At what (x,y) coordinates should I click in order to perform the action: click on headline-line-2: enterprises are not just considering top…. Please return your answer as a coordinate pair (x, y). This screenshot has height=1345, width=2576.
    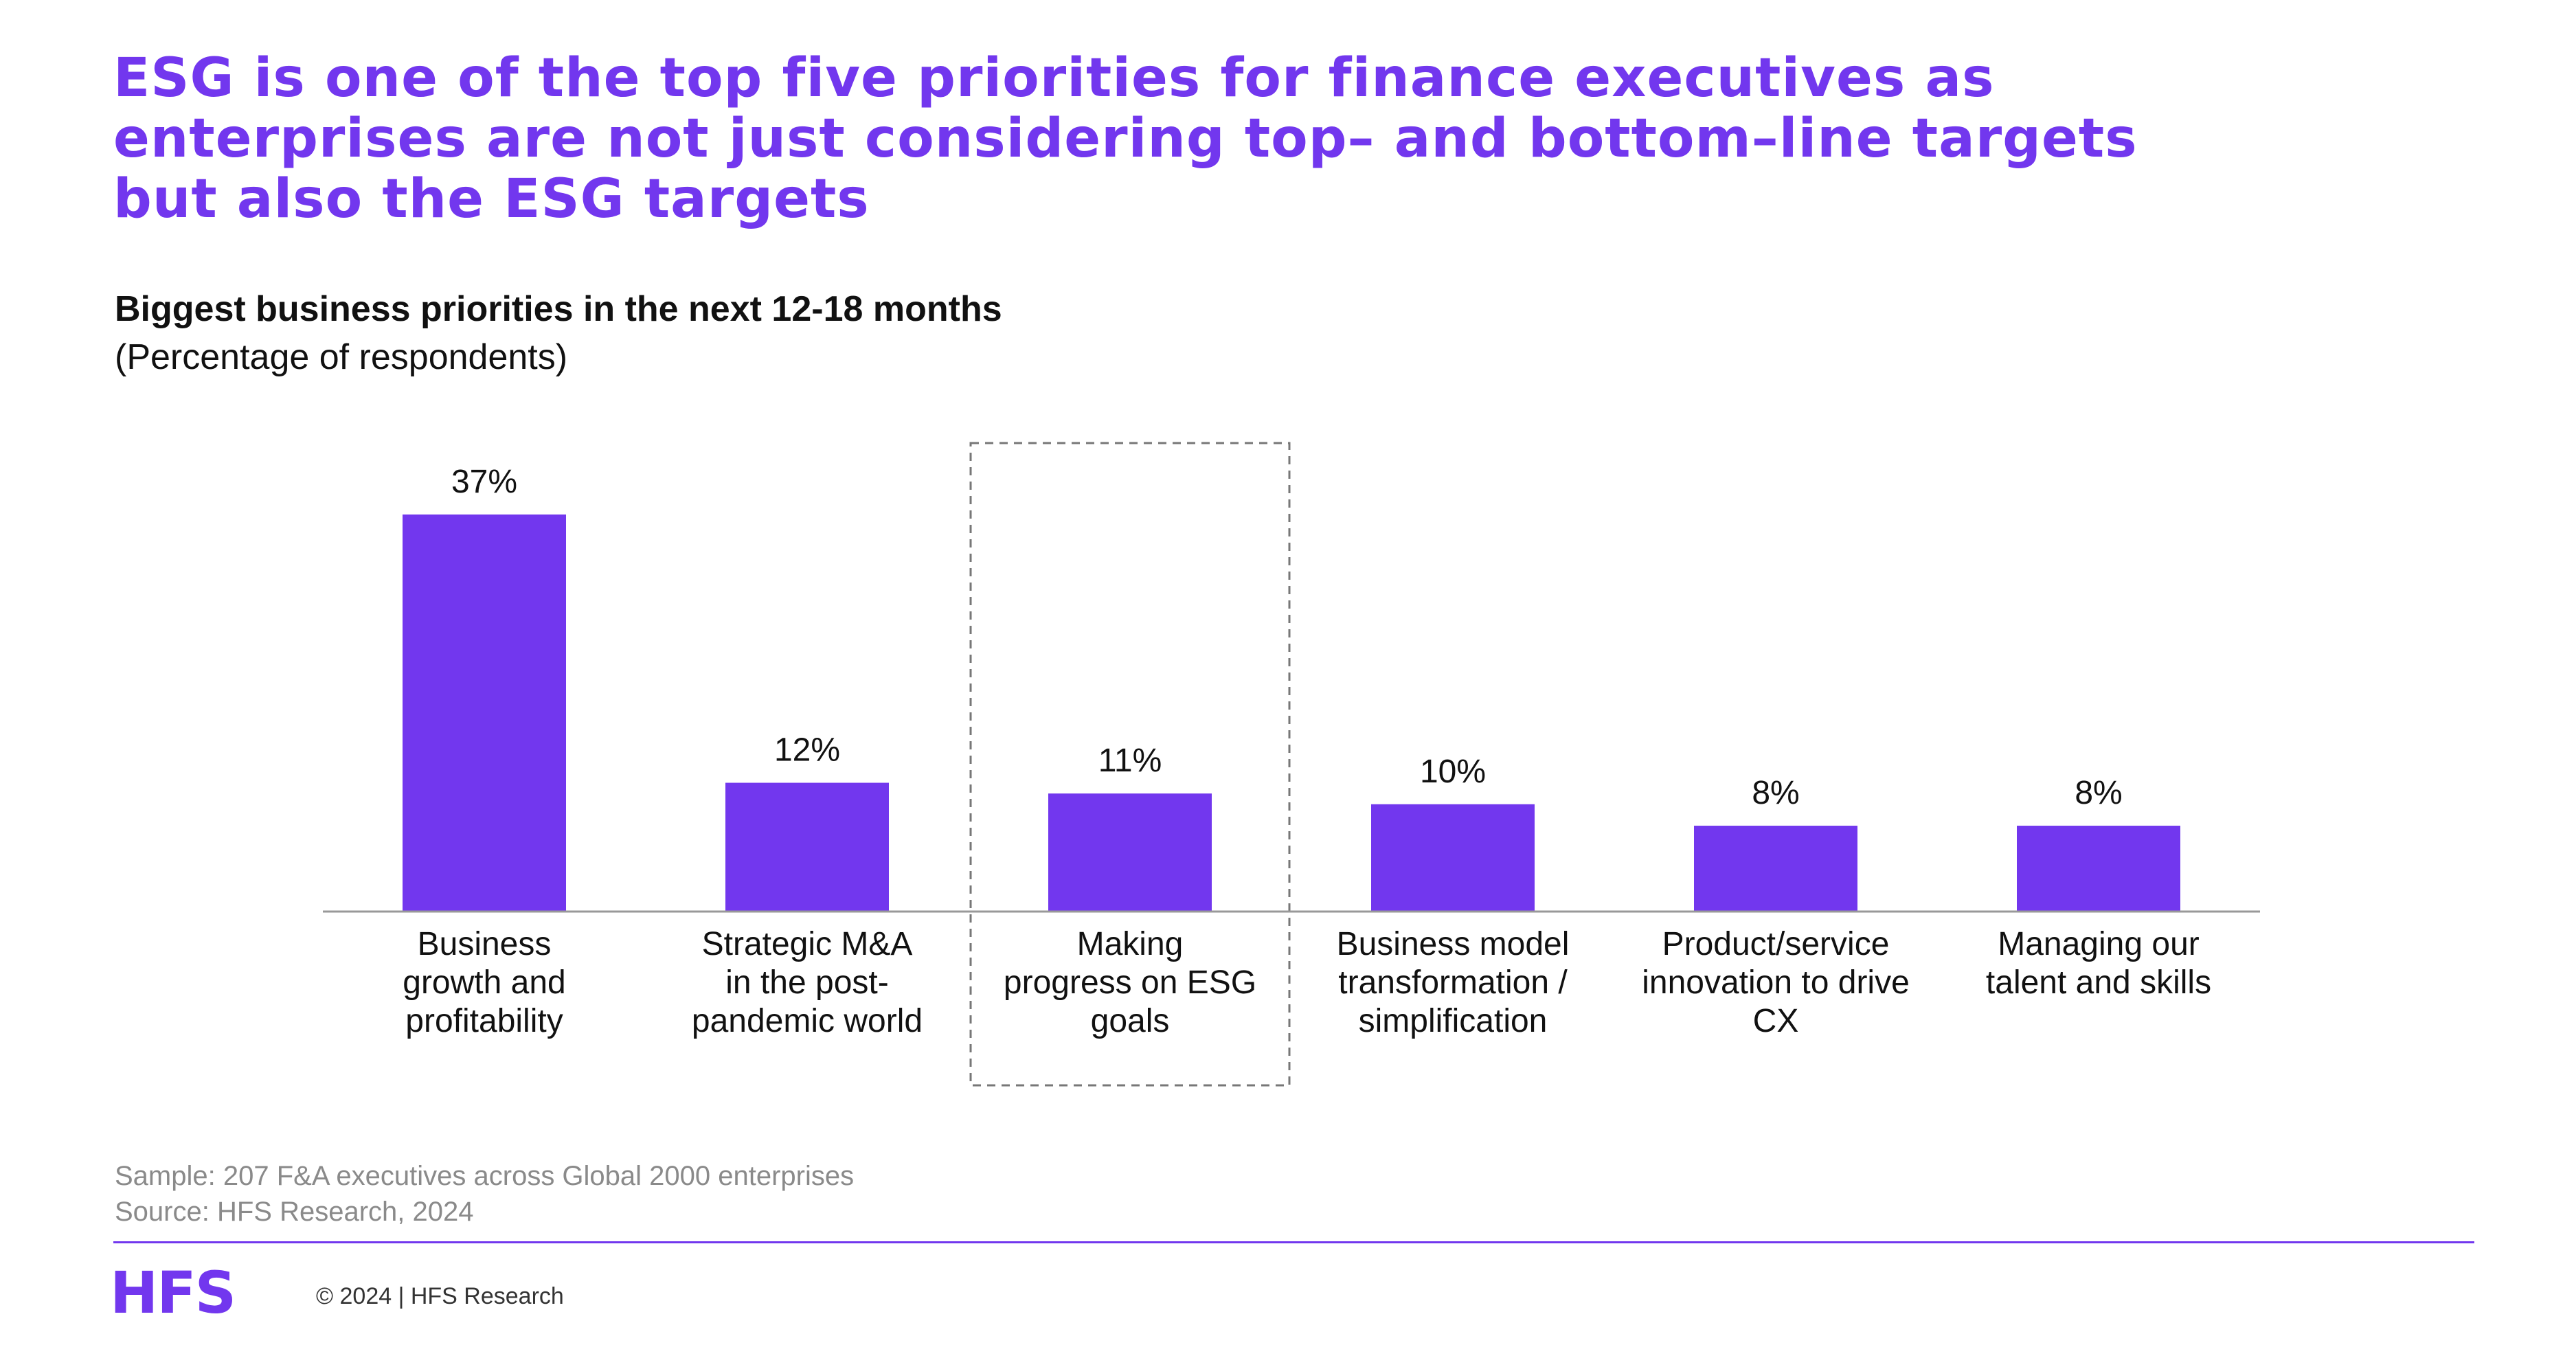
    Looking at the image, I should click on (1125, 139).